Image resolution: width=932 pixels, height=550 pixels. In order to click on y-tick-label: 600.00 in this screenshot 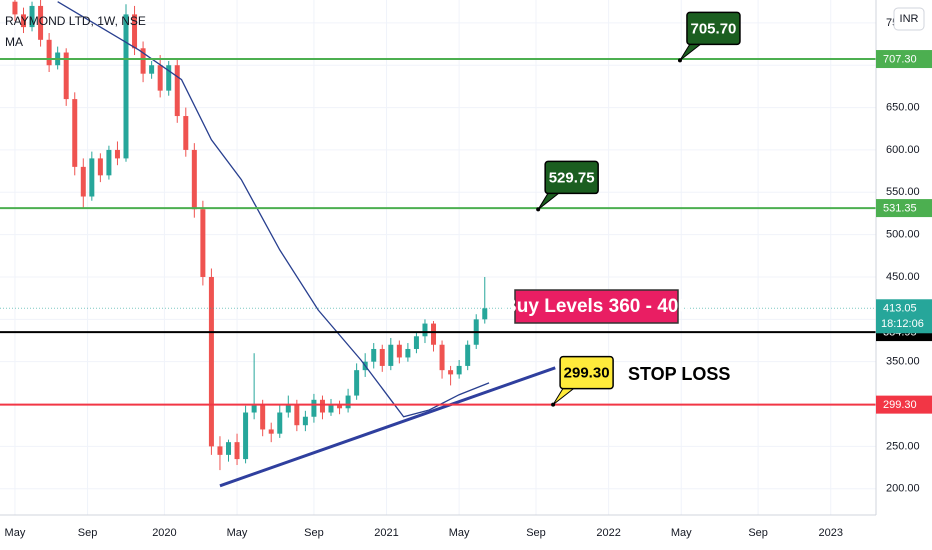, I will do `click(903, 150)`.